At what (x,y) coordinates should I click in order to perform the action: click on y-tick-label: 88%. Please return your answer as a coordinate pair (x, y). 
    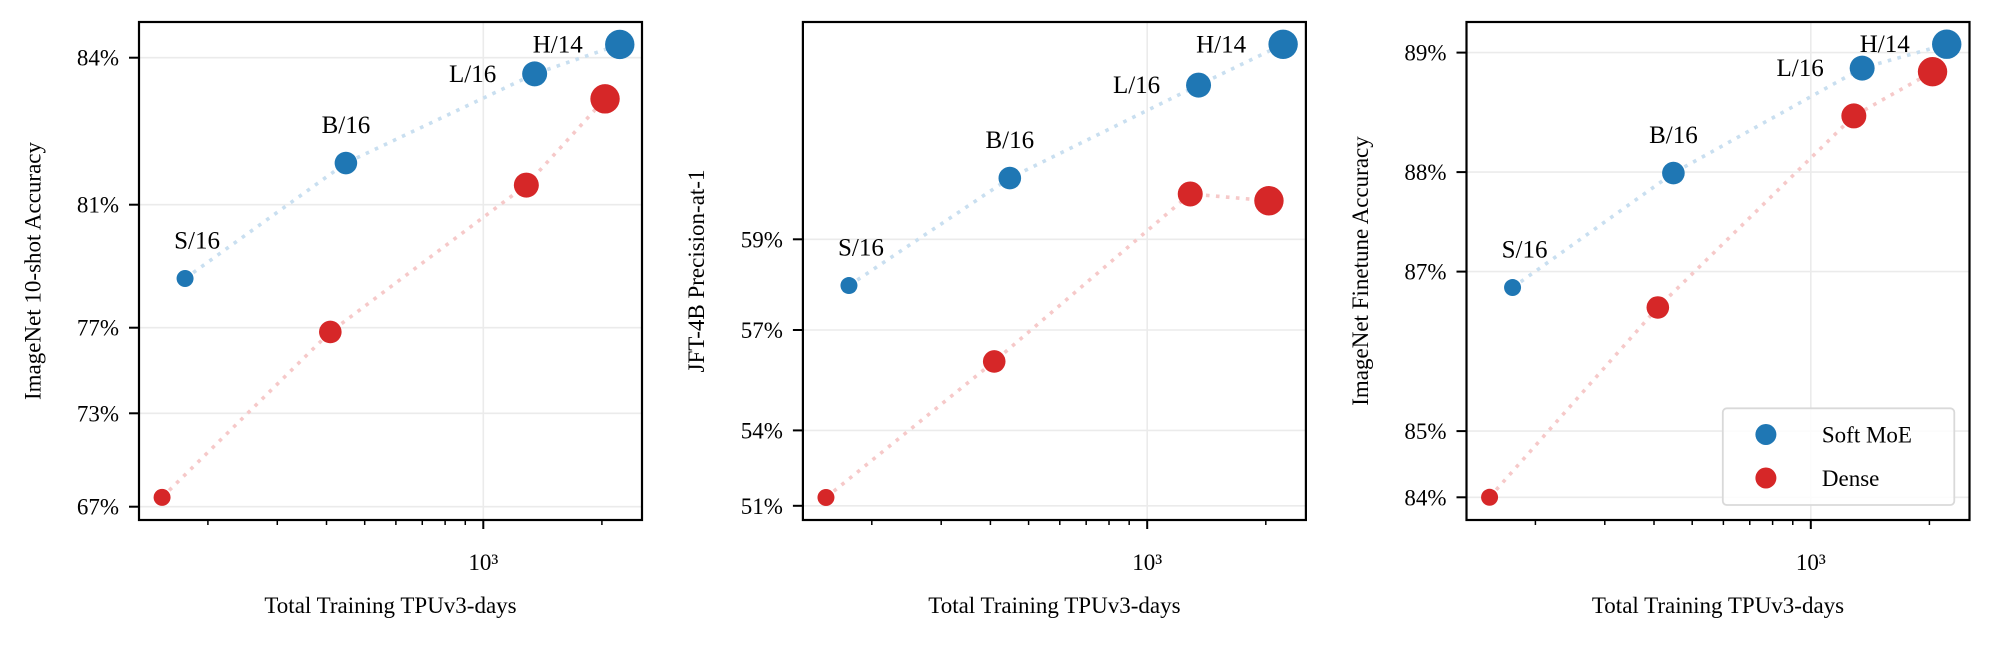
    Looking at the image, I should click on (1425, 172).